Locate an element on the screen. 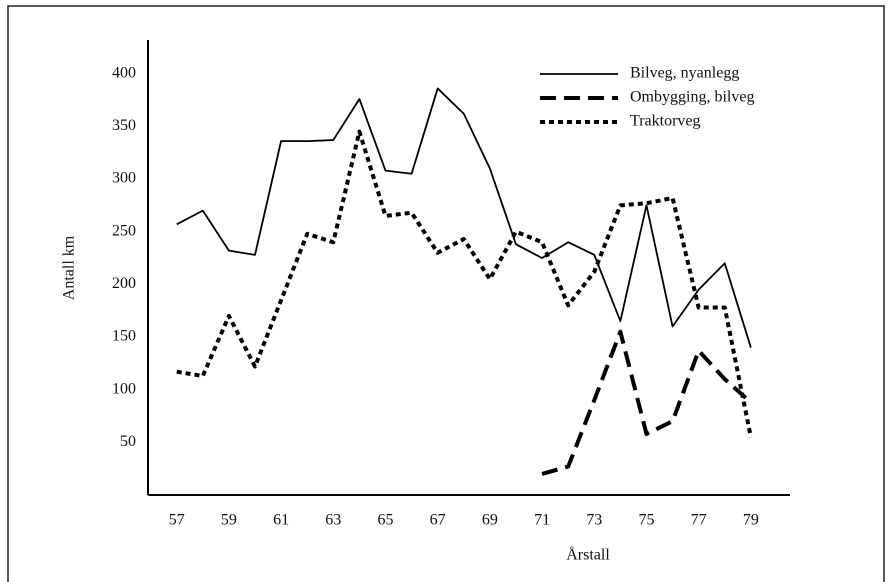  legend-label: Bilveg, nyanlegg is located at coordinates (684, 73).